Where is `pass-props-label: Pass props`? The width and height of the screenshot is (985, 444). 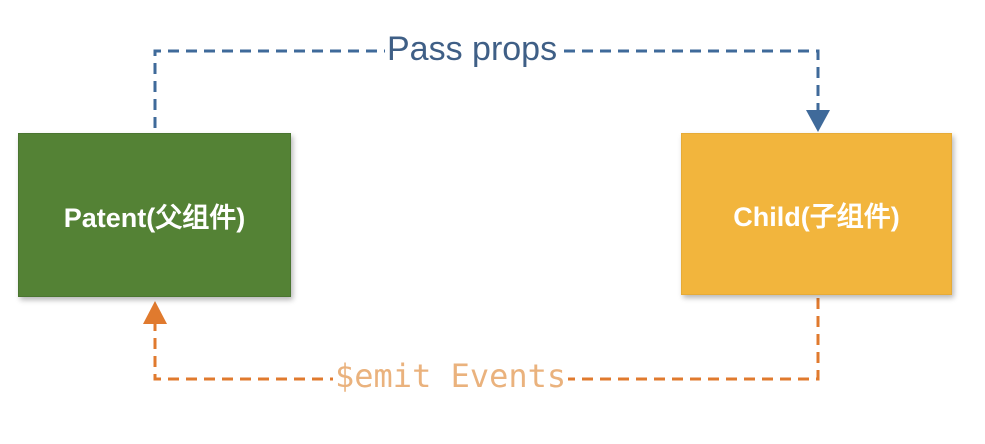 pass-props-label: Pass props is located at coordinates (472, 49).